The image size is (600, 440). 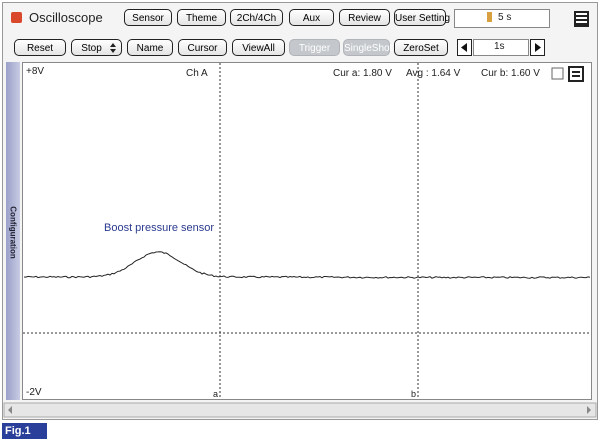 I want to click on scroll-right, so click(x=589, y=410).